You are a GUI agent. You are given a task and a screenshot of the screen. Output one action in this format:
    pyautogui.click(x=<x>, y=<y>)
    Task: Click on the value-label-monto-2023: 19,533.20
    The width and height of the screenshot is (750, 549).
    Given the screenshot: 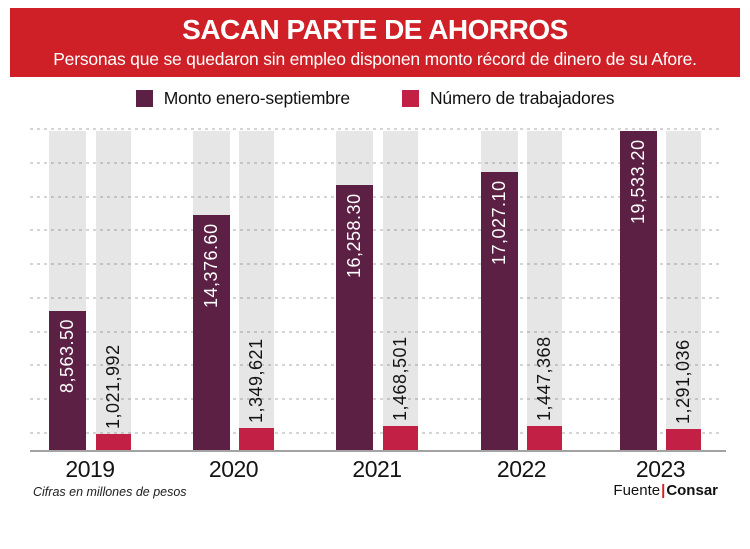 What is the action you would take?
    pyautogui.click(x=638, y=181)
    